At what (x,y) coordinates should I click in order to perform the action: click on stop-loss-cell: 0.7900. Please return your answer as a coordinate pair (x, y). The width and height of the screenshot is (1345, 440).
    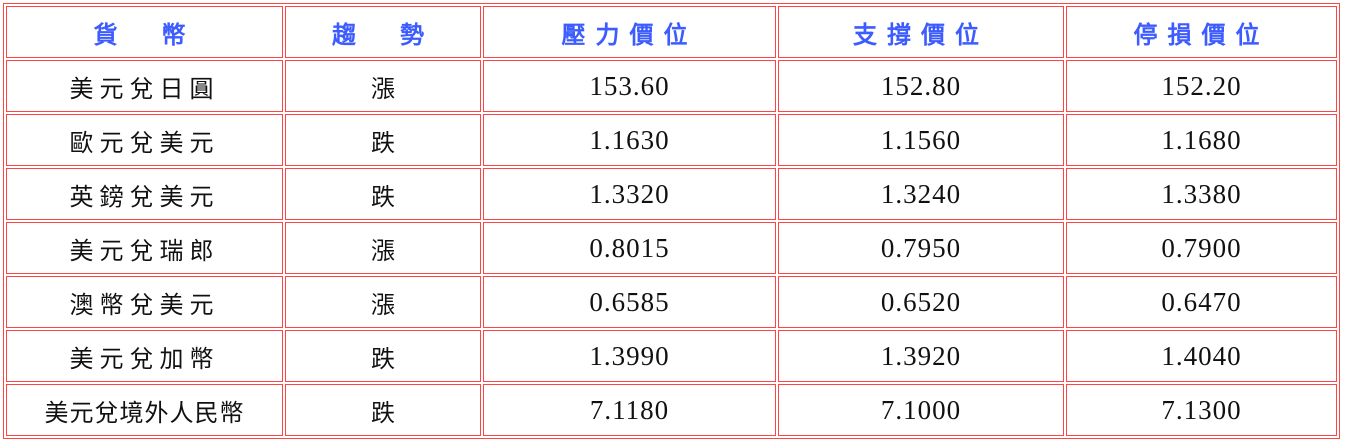
    Looking at the image, I should click on (1201, 248).